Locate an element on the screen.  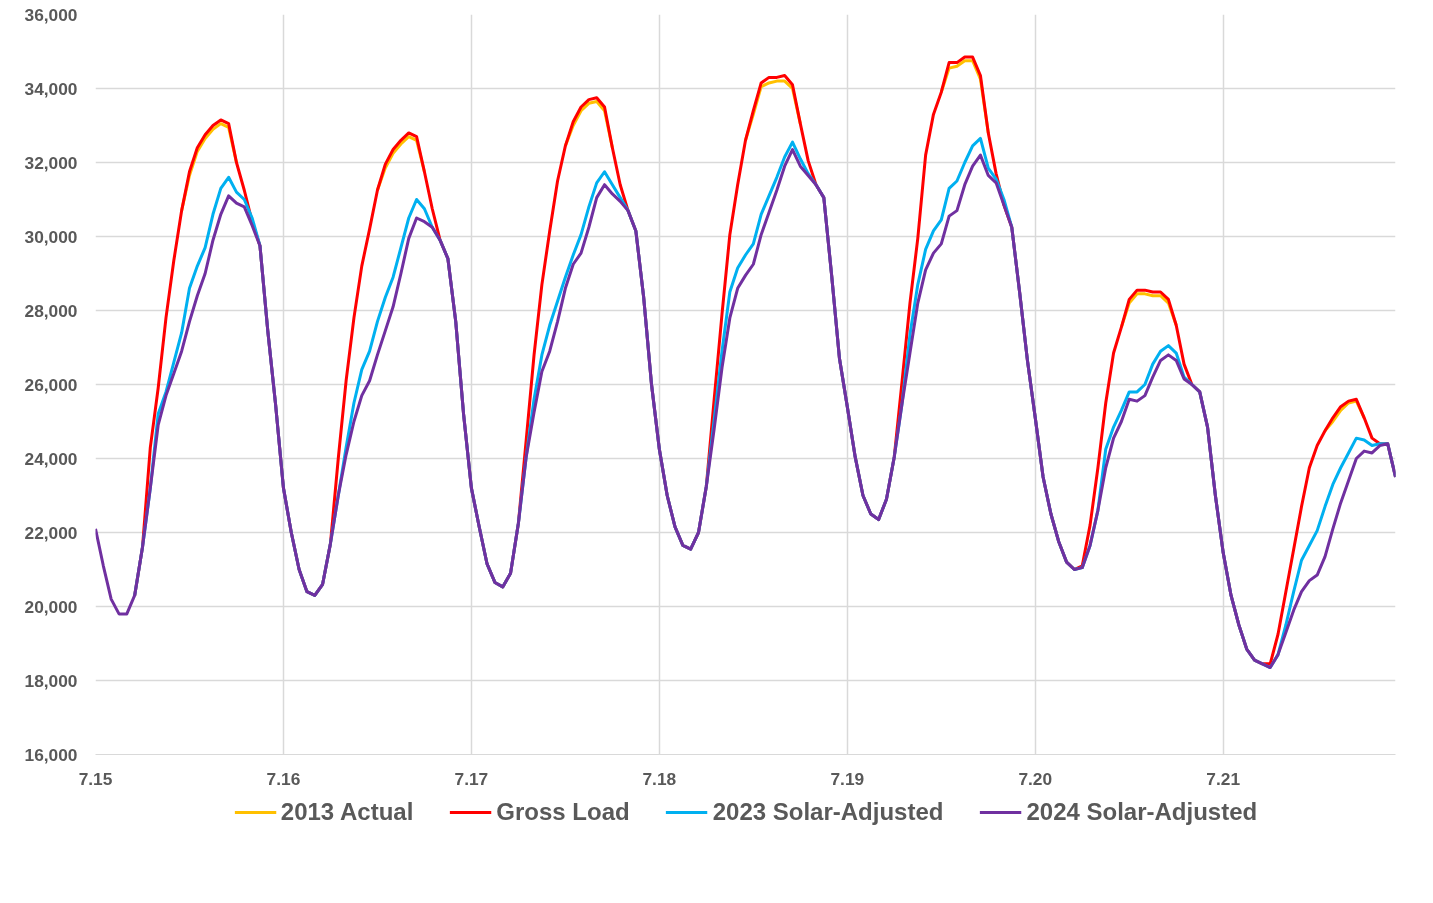
x-tick-label: 7.20 is located at coordinates (1035, 778).